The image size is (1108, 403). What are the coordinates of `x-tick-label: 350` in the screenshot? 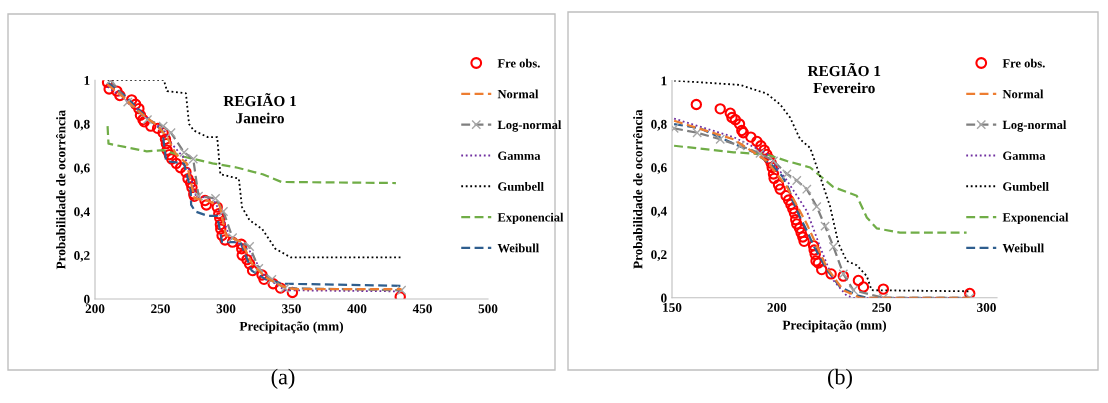 It's located at (291, 309).